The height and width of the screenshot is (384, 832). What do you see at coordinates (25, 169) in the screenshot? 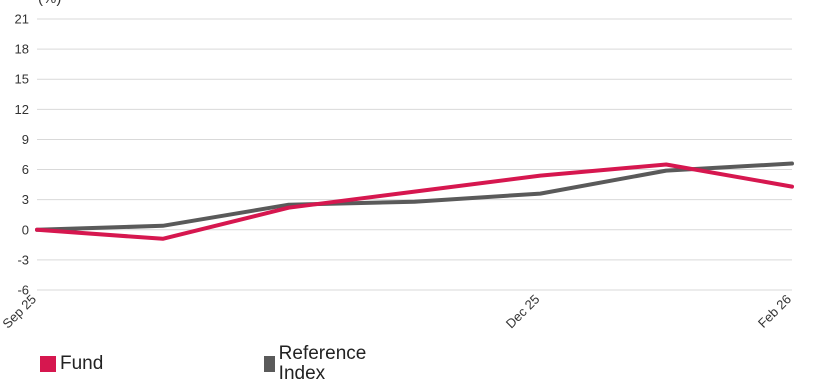
I see `y-tick-label: 6` at bounding box center [25, 169].